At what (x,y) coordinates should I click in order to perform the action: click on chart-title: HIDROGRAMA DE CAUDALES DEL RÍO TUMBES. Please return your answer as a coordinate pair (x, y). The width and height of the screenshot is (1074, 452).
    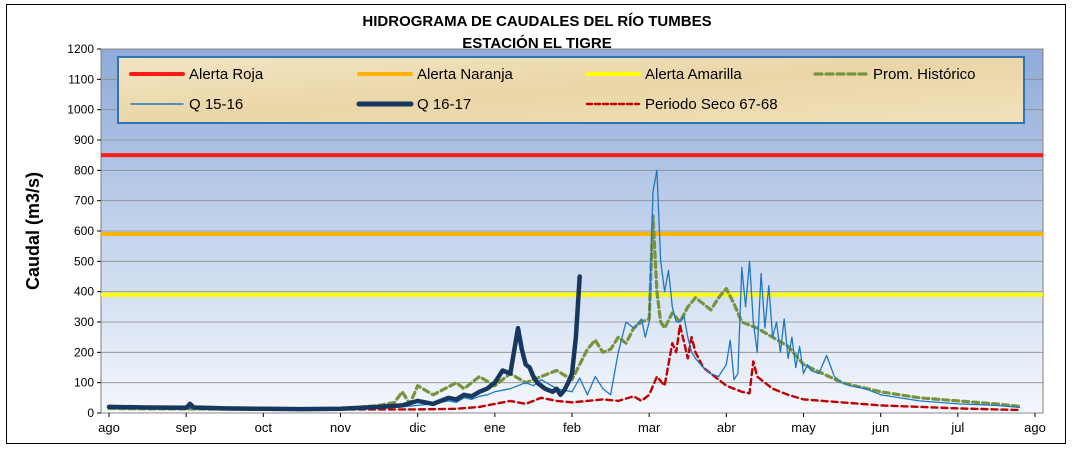
    Looking at the image, I should click on (536, 21).